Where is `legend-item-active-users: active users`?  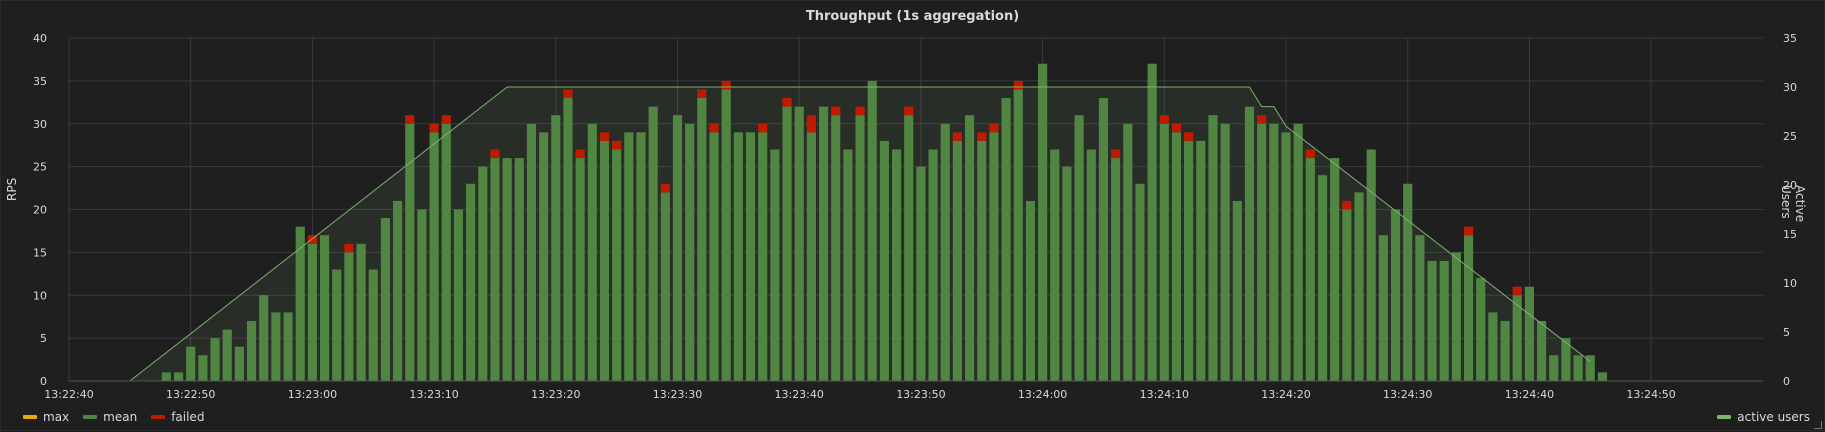 legend-item-active-users: active users is located at coordinates (1763, 417).